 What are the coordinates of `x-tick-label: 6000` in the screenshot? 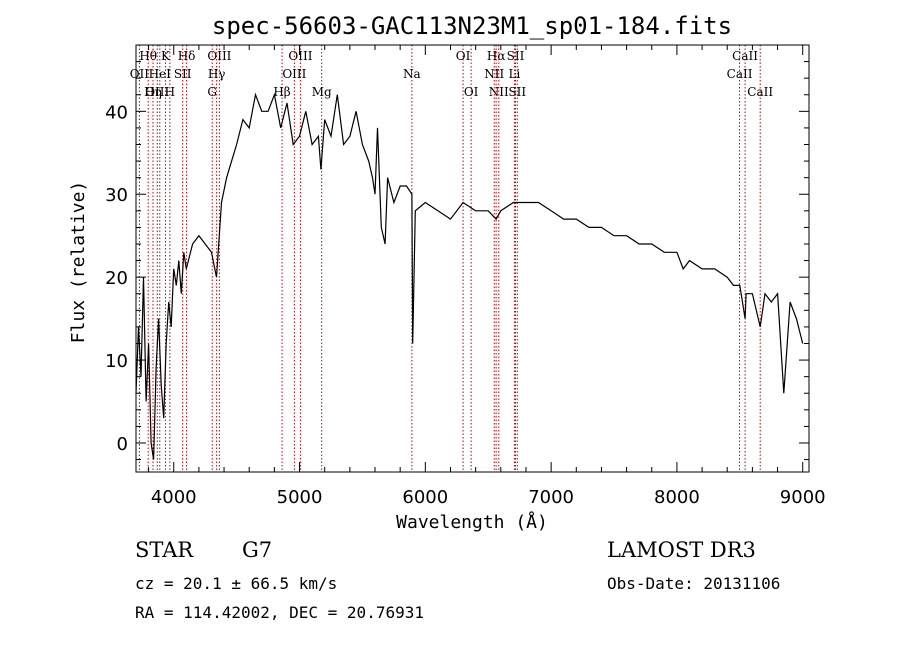 It's located at (425, 497).